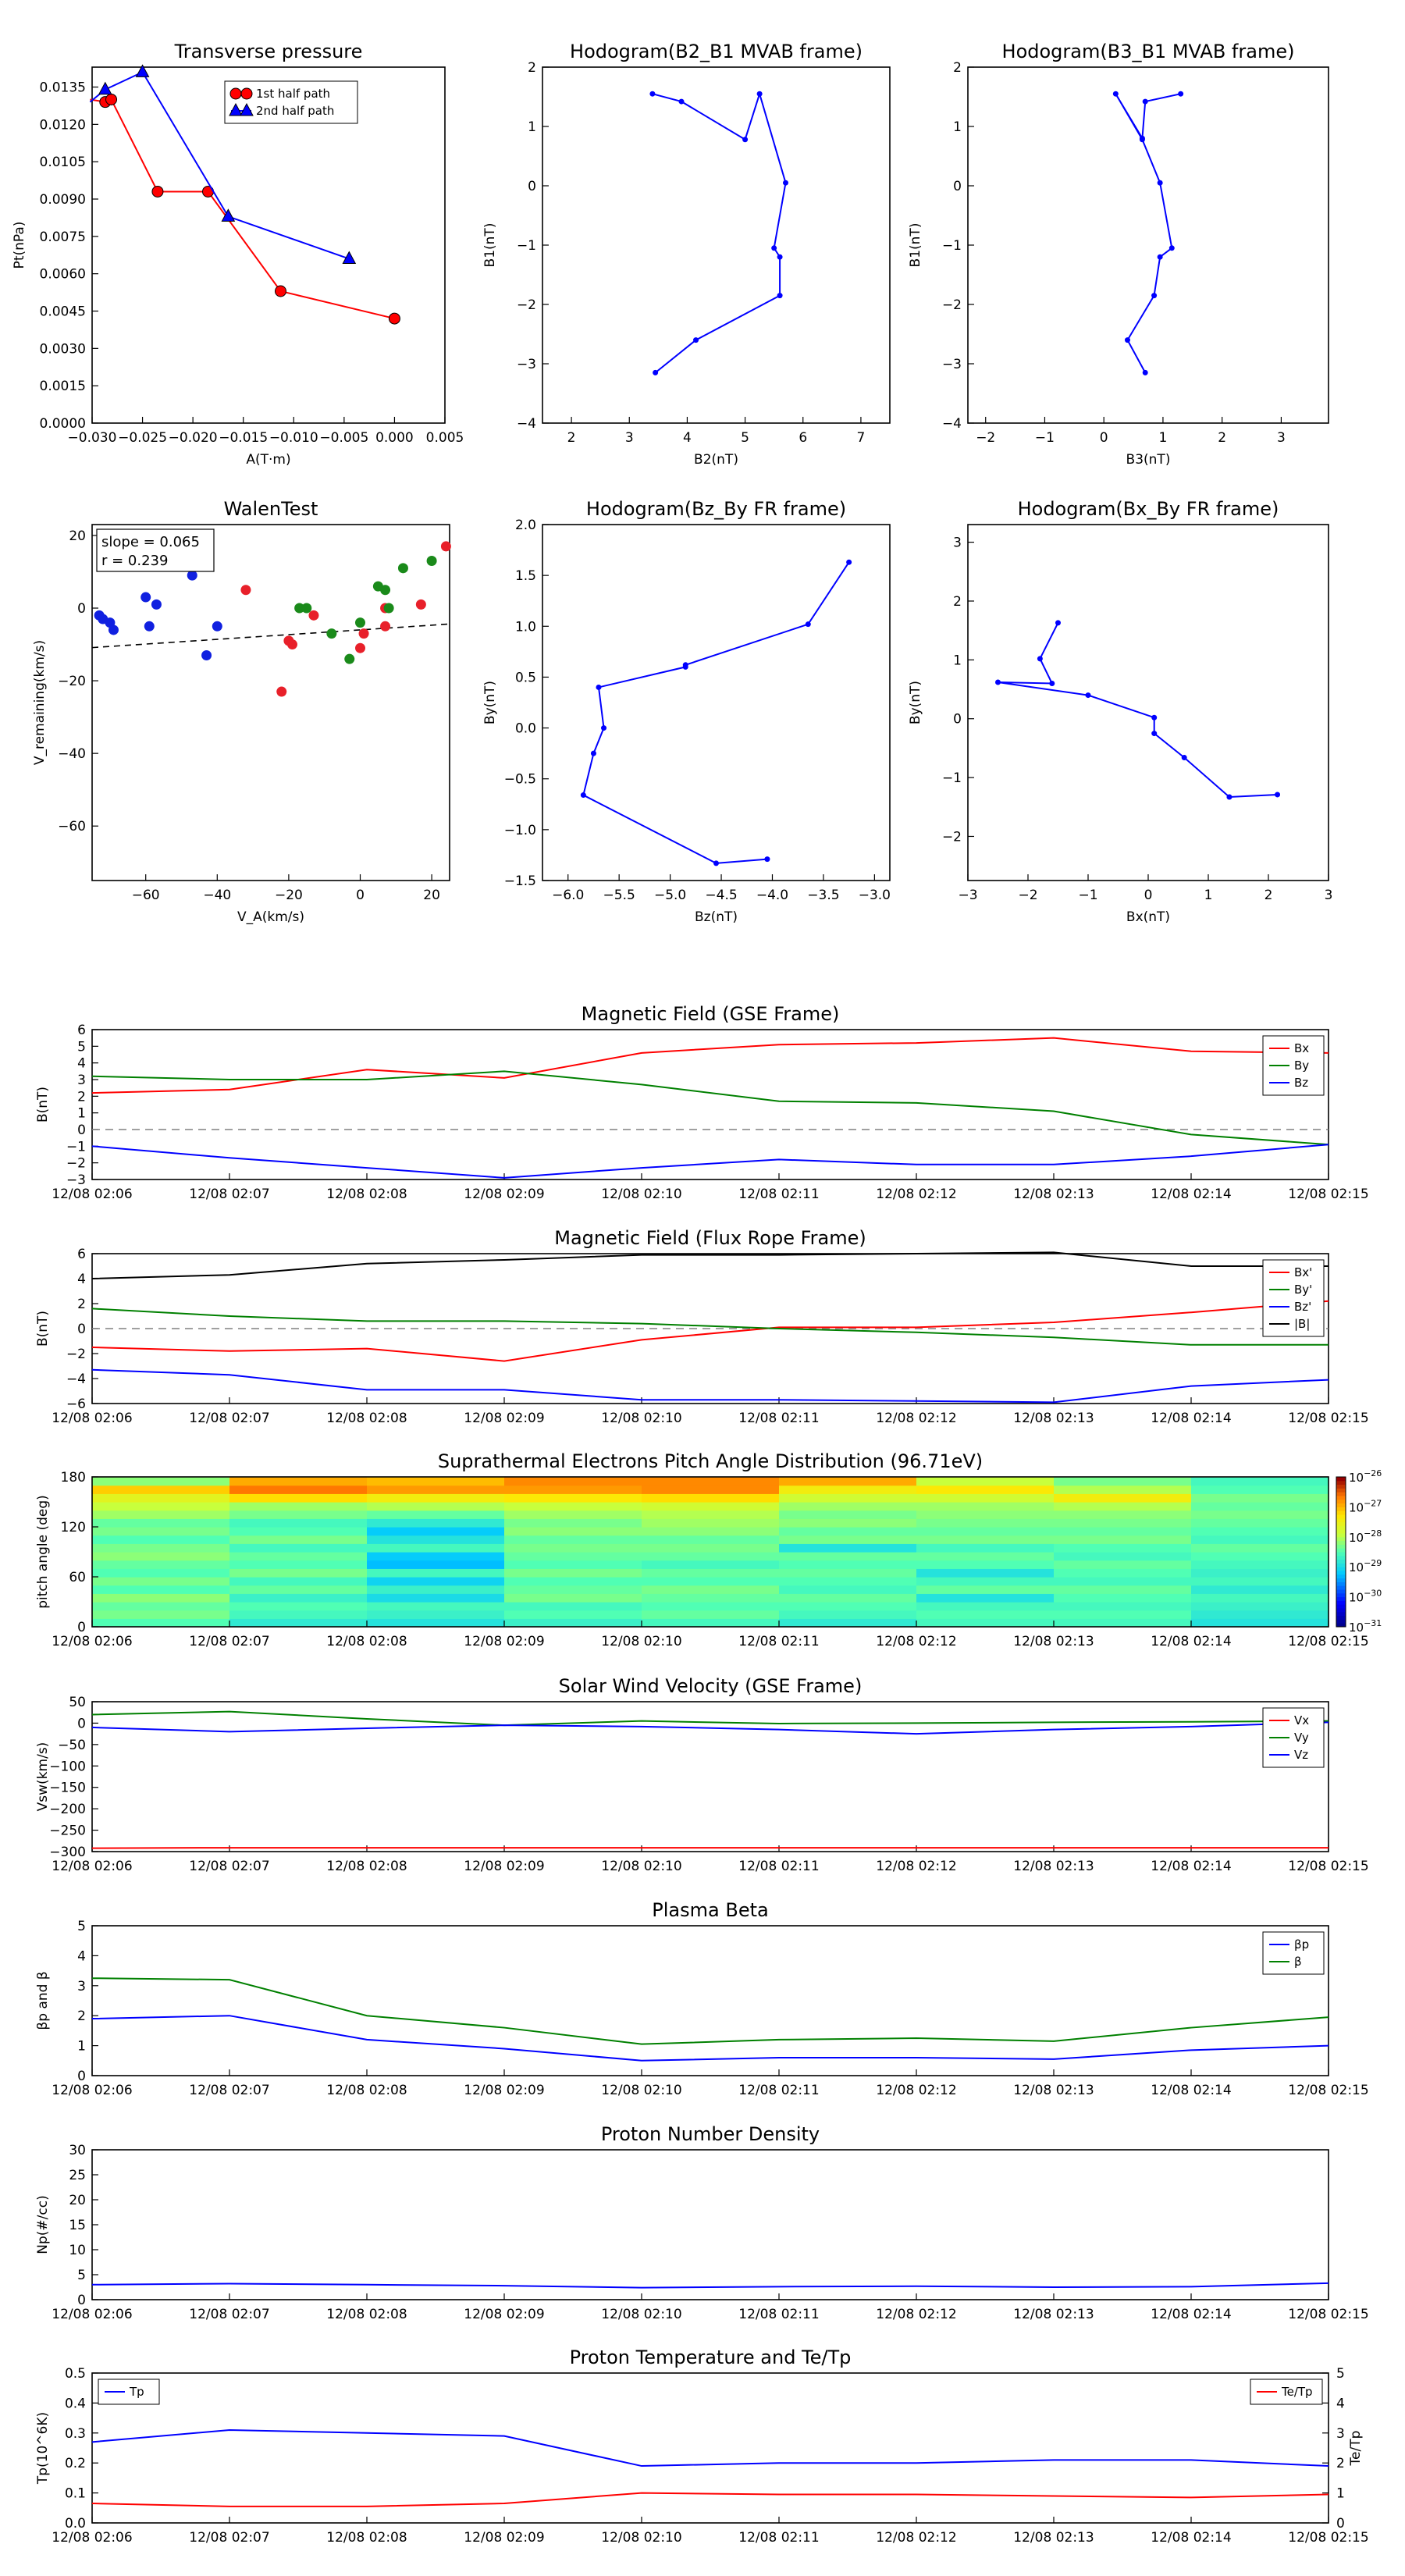 The width and height of the screenshot is (1405, 2576). Describe the element at coordinates (81, 1130) in the screenshot. I see `bgse-ytick-label: 0` at that location.